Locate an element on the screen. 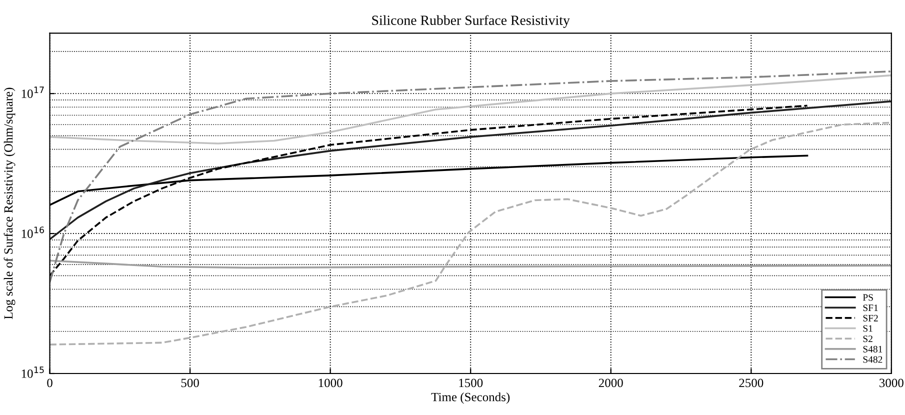  y-axis-title: Log scale of Surface Resistivity (Ohm/square) is located at coordinates (10, 204).